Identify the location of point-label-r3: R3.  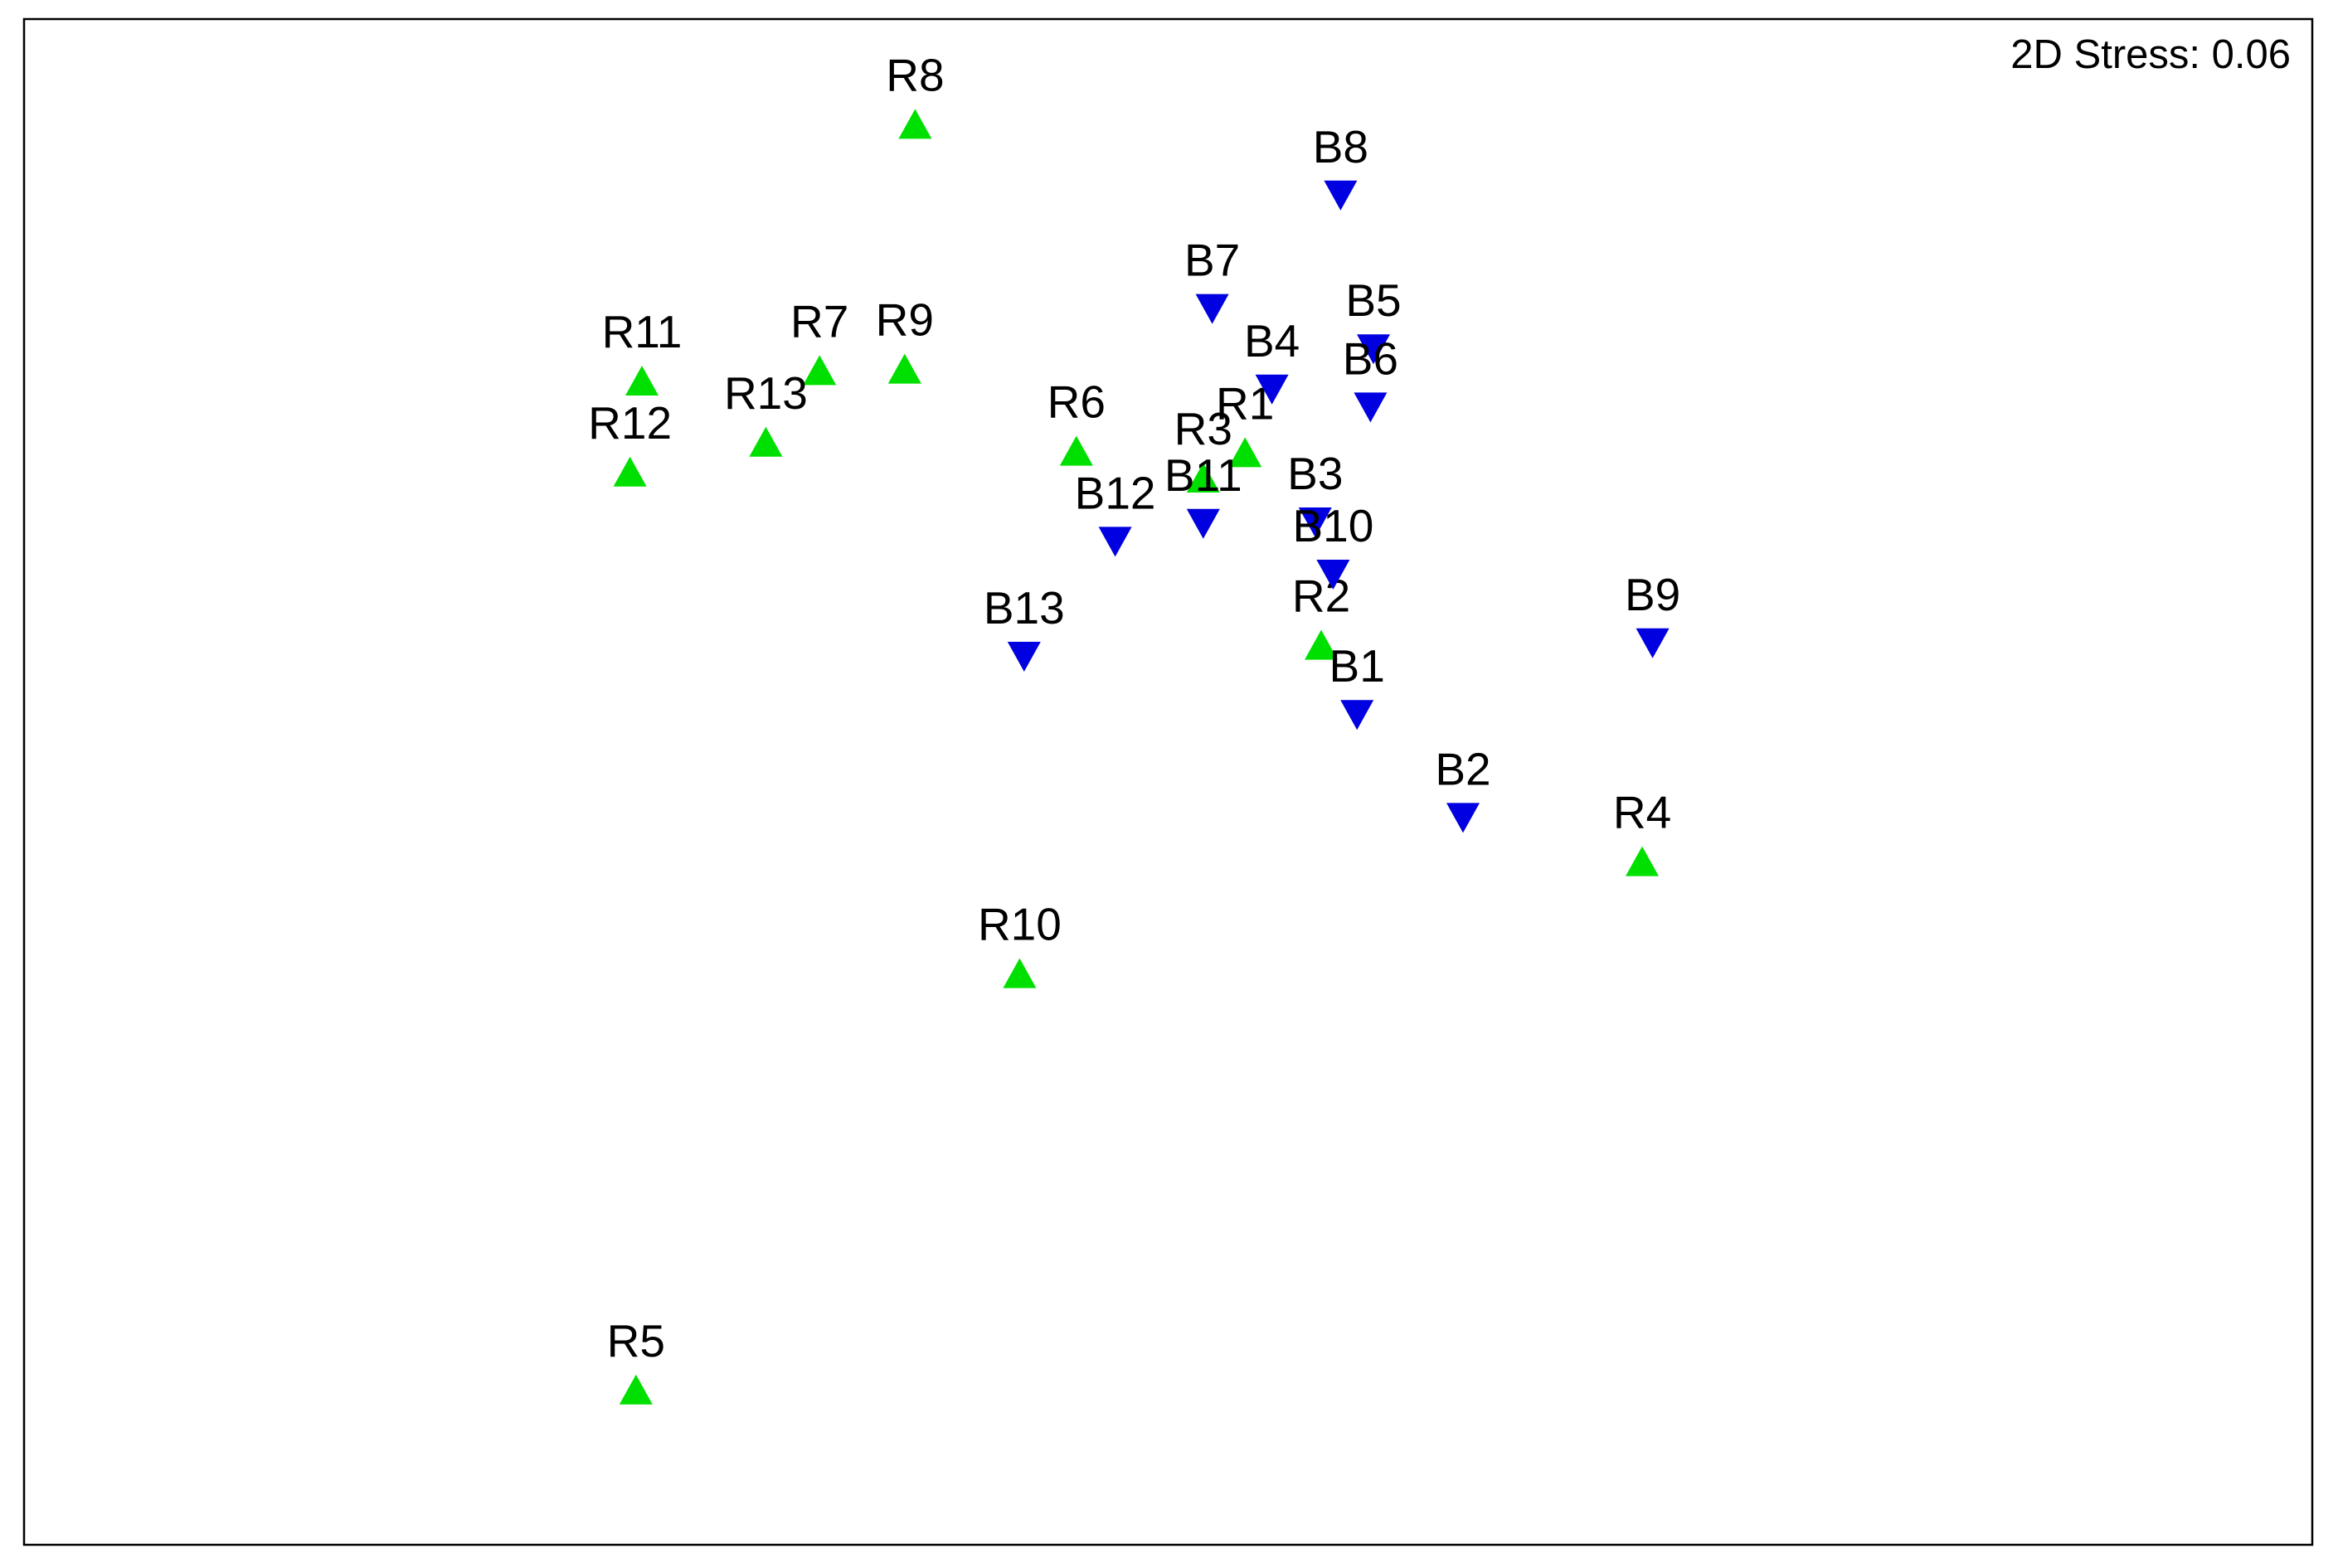
(1203, 428).